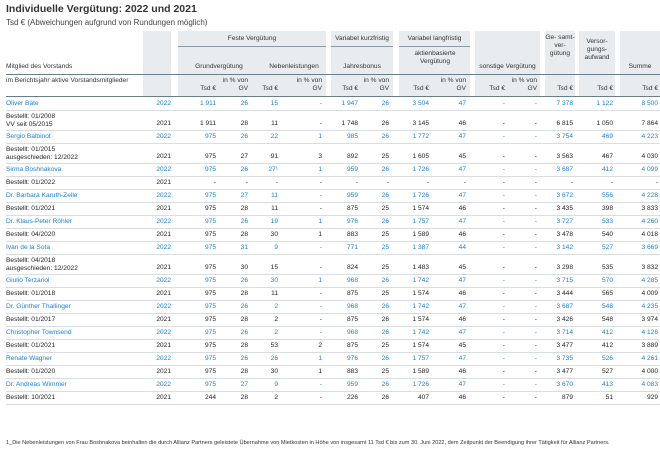 The width and height of the screenshot is (660, 456). What do you see at coordinates (649, 169) in the screenshot?
I see `cell-sum: 4 099` at bounding box center [649, 169].